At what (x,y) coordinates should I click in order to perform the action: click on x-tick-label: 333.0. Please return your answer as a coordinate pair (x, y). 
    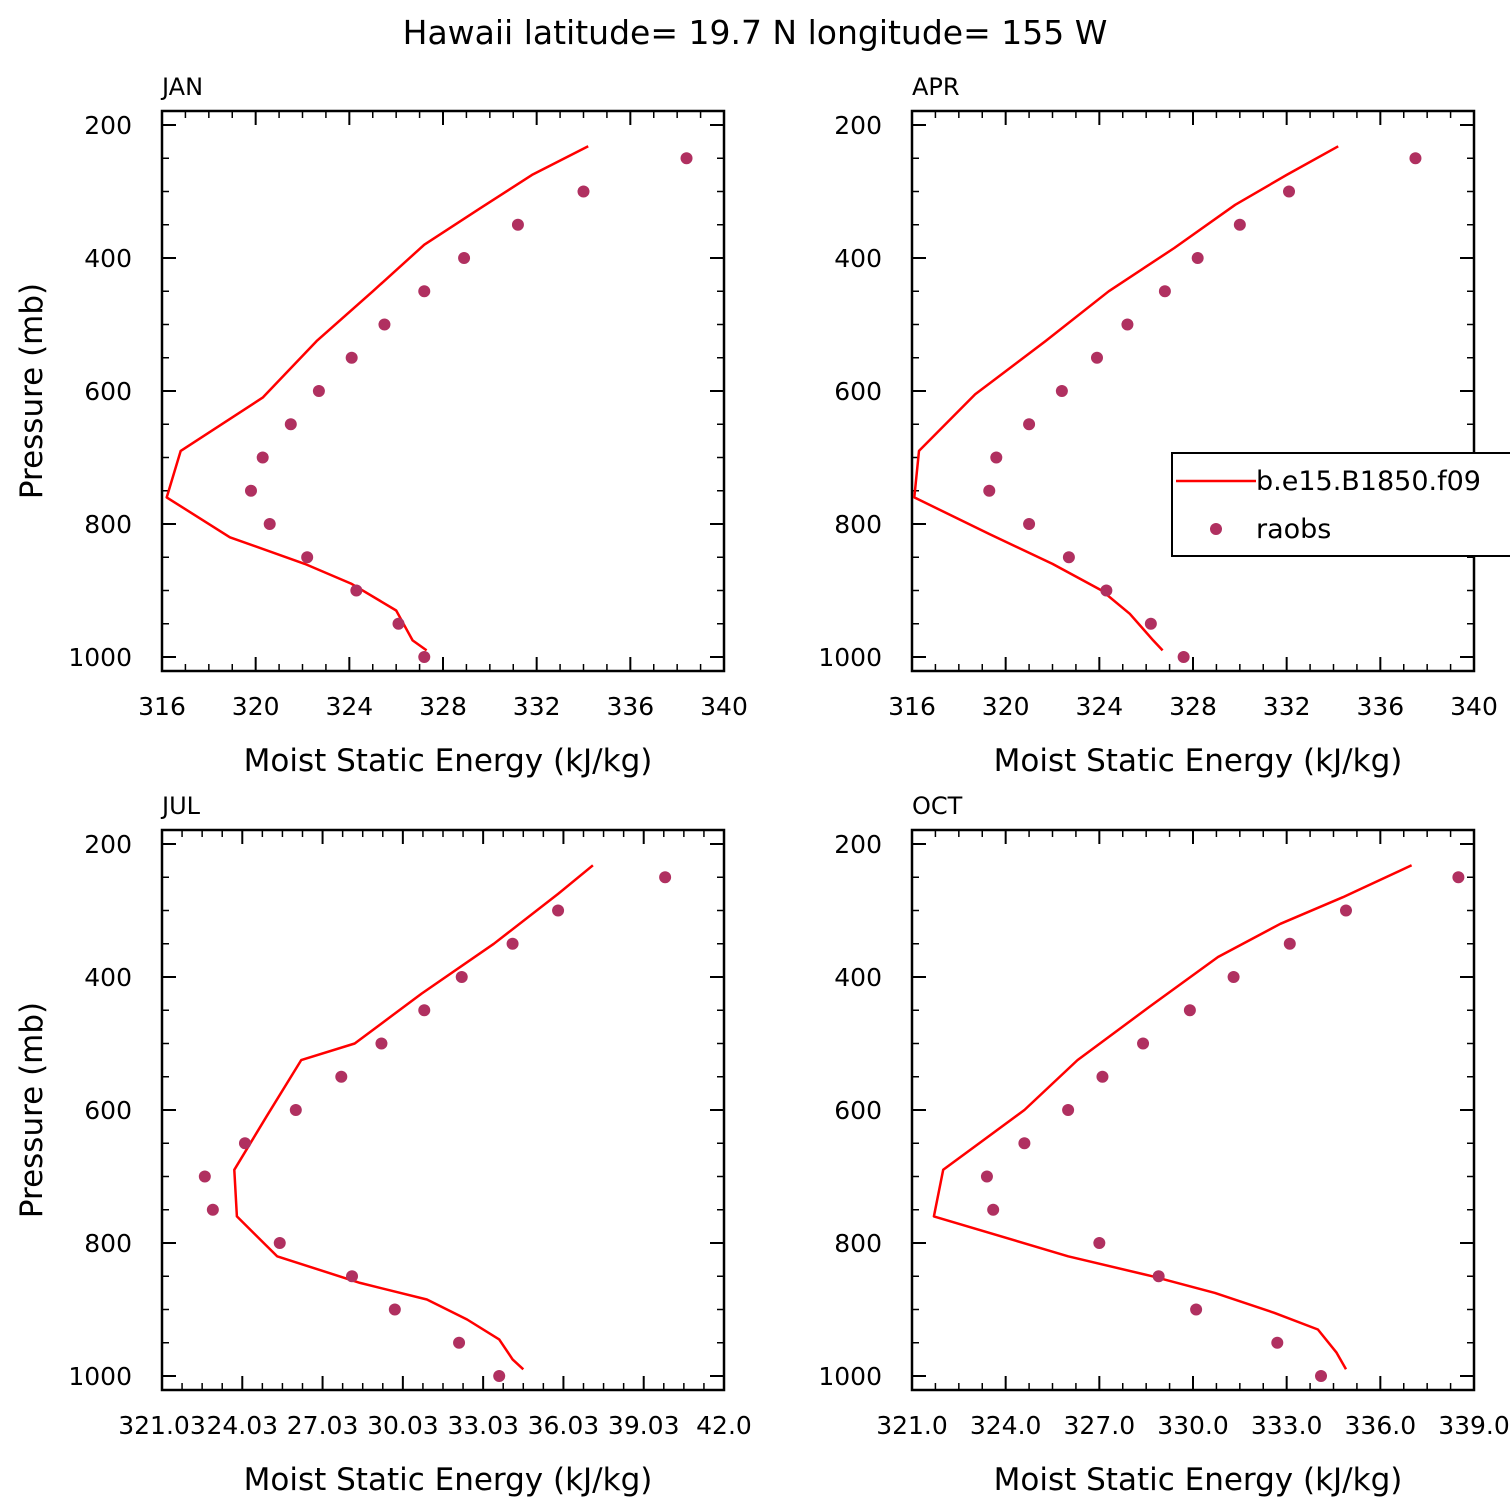
    Looking at the image, I should click on (1287, 1425).